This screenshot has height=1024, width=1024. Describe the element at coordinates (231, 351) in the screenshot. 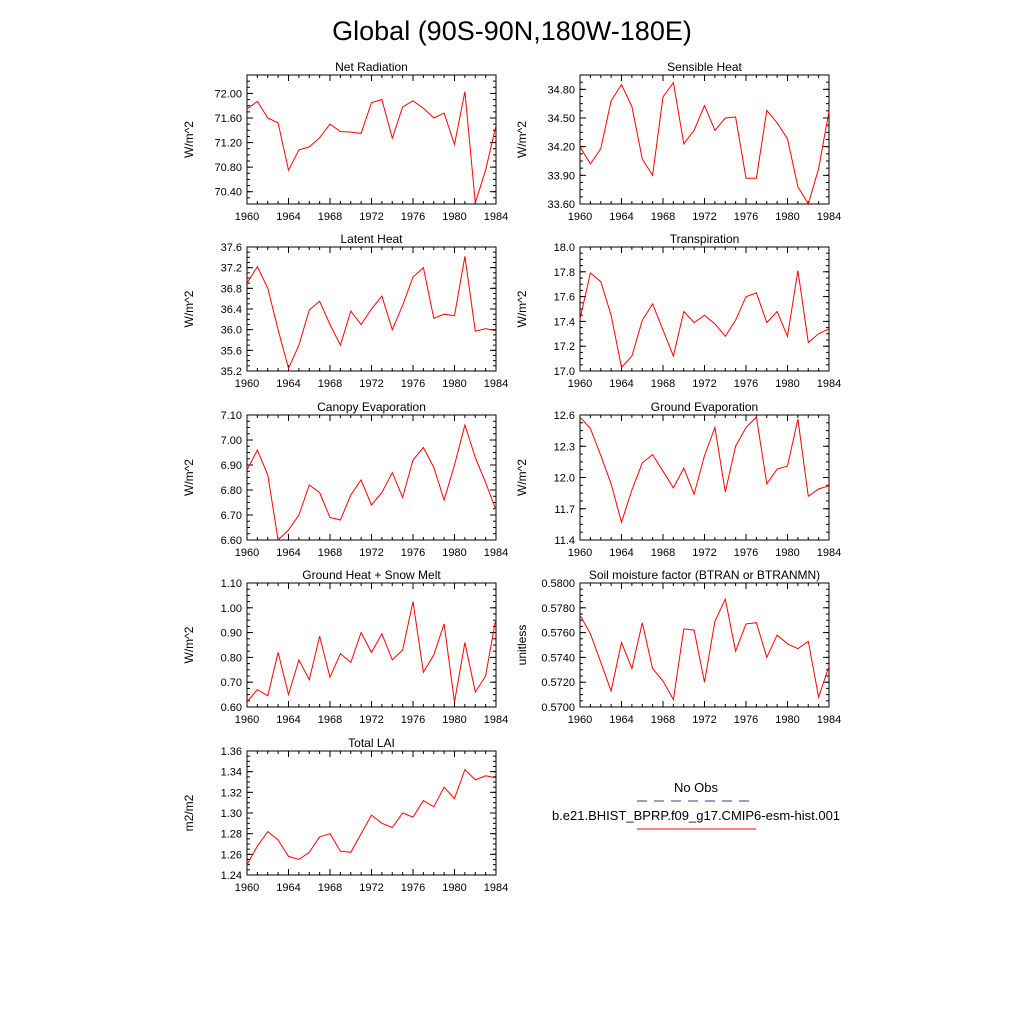

I see `y-tick-label: 35.6` at that location.